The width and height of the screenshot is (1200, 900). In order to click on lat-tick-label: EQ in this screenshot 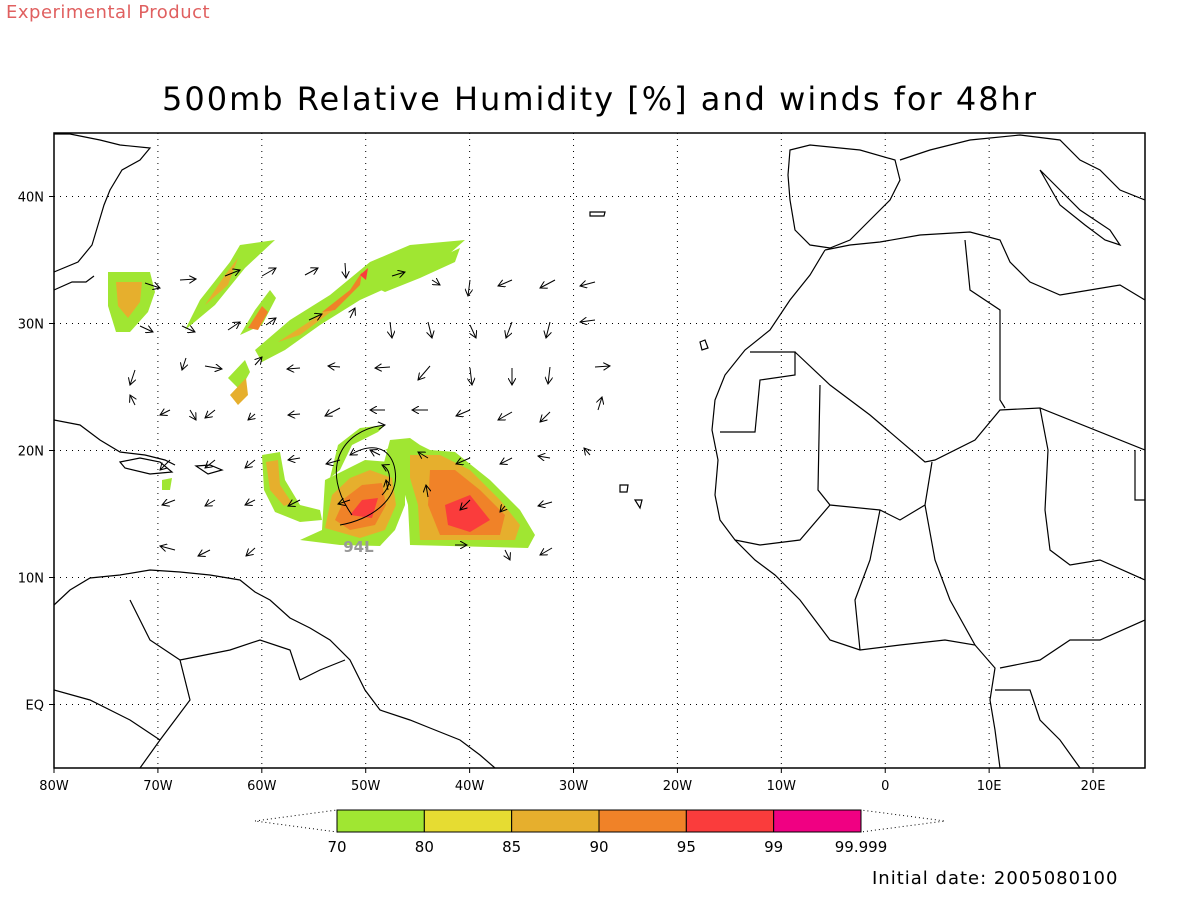, I will do `click(35, 706)`.